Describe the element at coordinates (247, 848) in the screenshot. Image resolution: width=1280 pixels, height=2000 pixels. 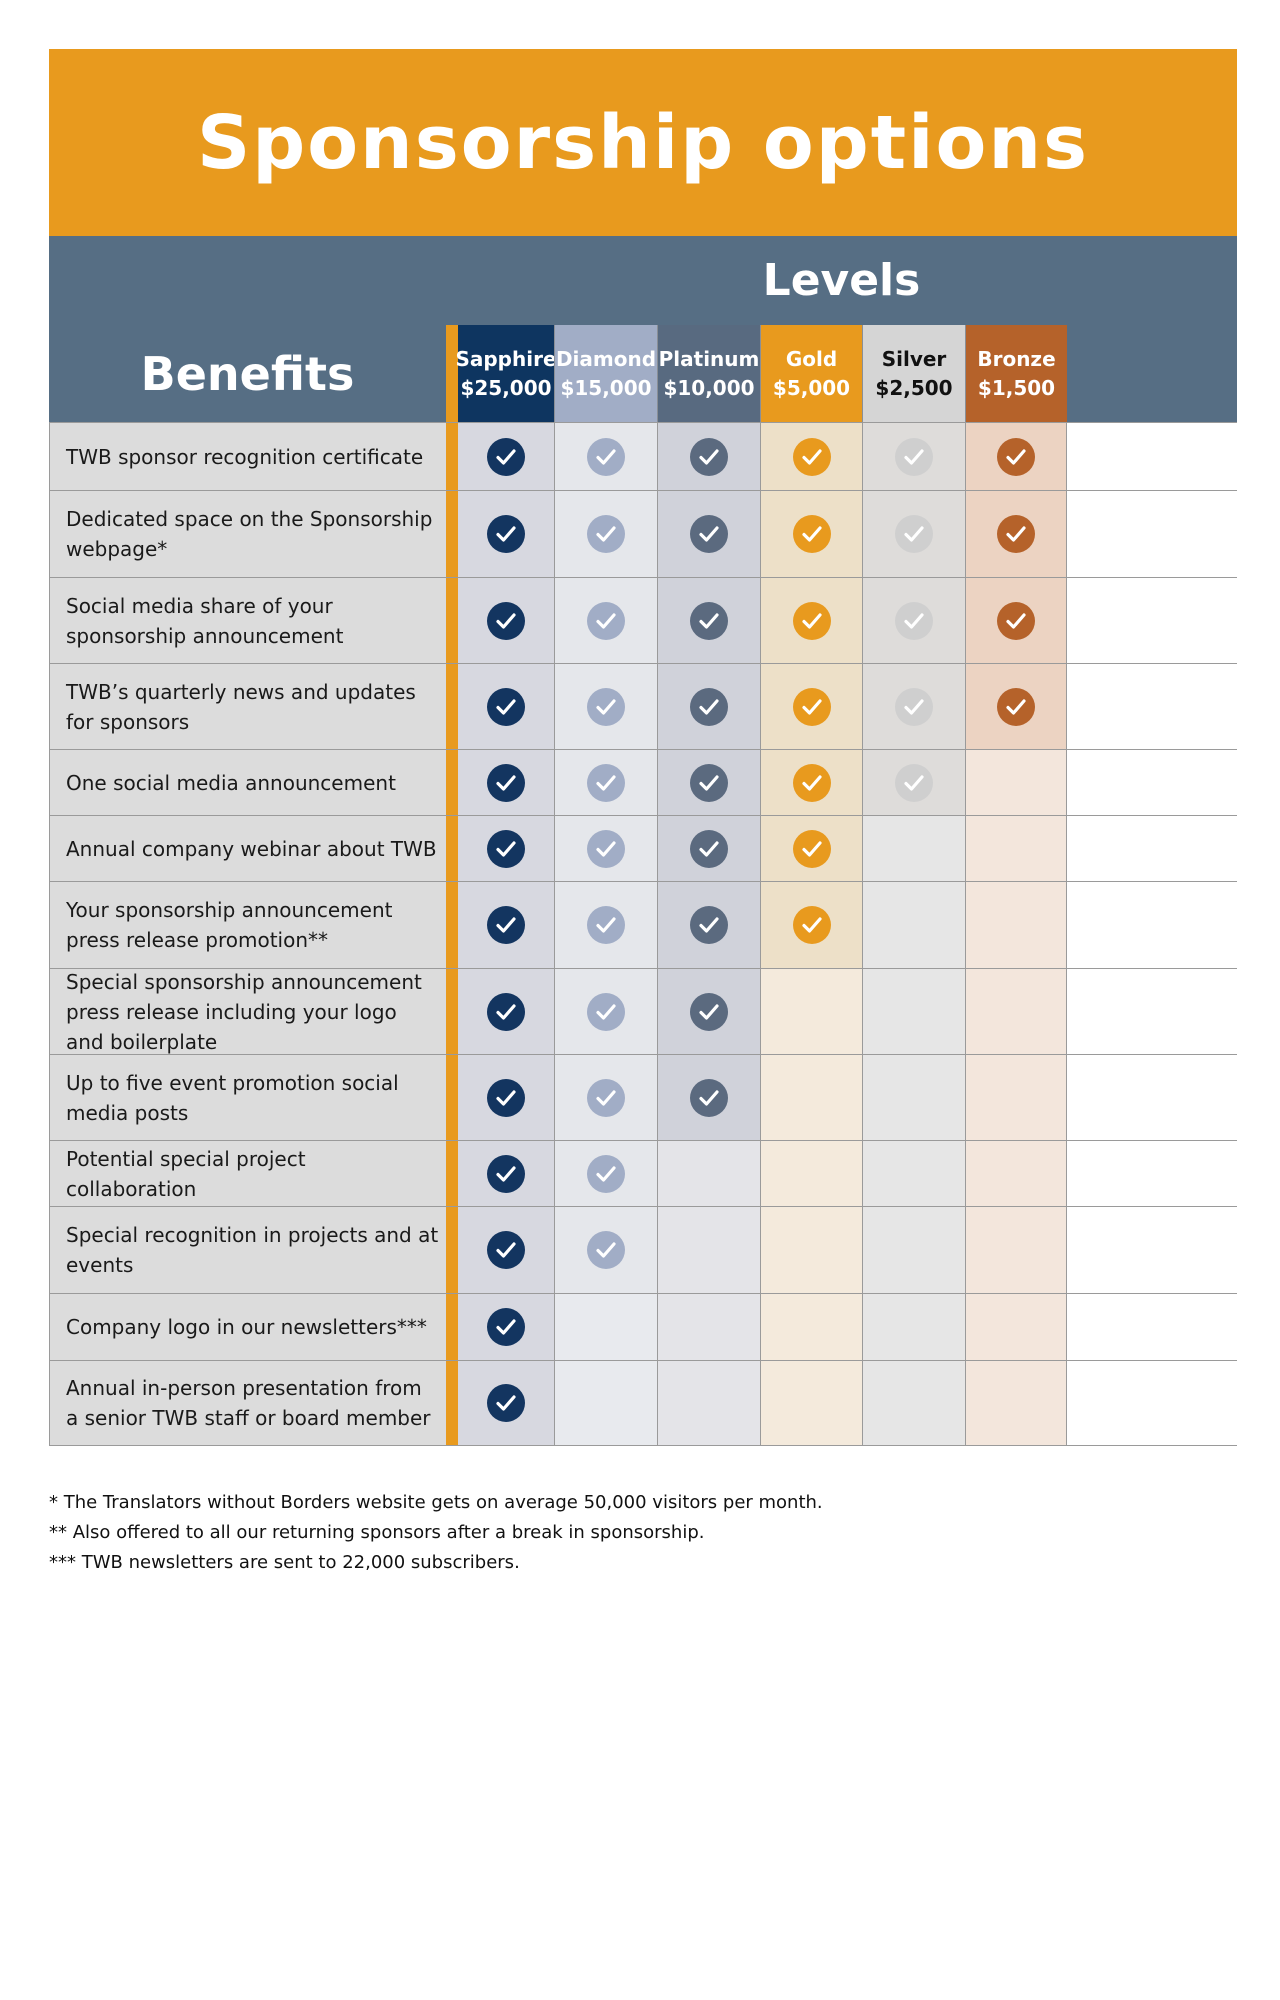
I see `benefit-label: Annual company webinar about TWB` at that location.